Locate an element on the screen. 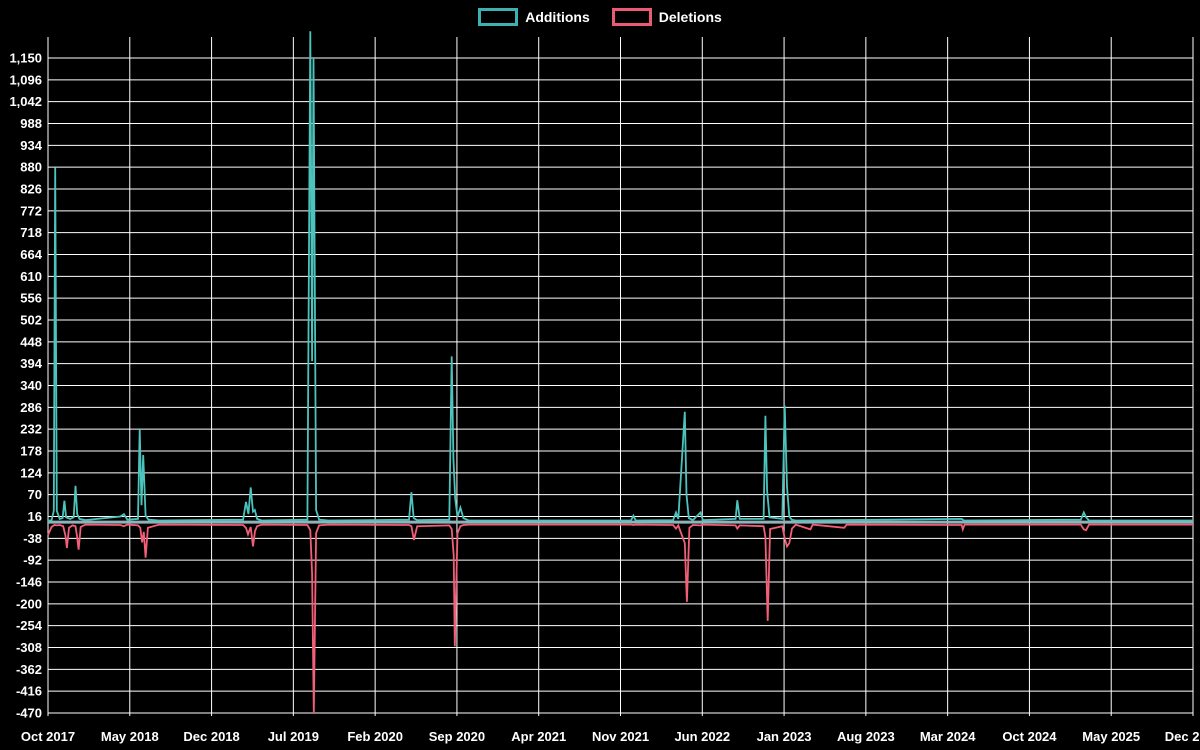 This screenshot has height=750, width=1200. x-tick-label: Mar 2024 is located at coordinates (948, 736).